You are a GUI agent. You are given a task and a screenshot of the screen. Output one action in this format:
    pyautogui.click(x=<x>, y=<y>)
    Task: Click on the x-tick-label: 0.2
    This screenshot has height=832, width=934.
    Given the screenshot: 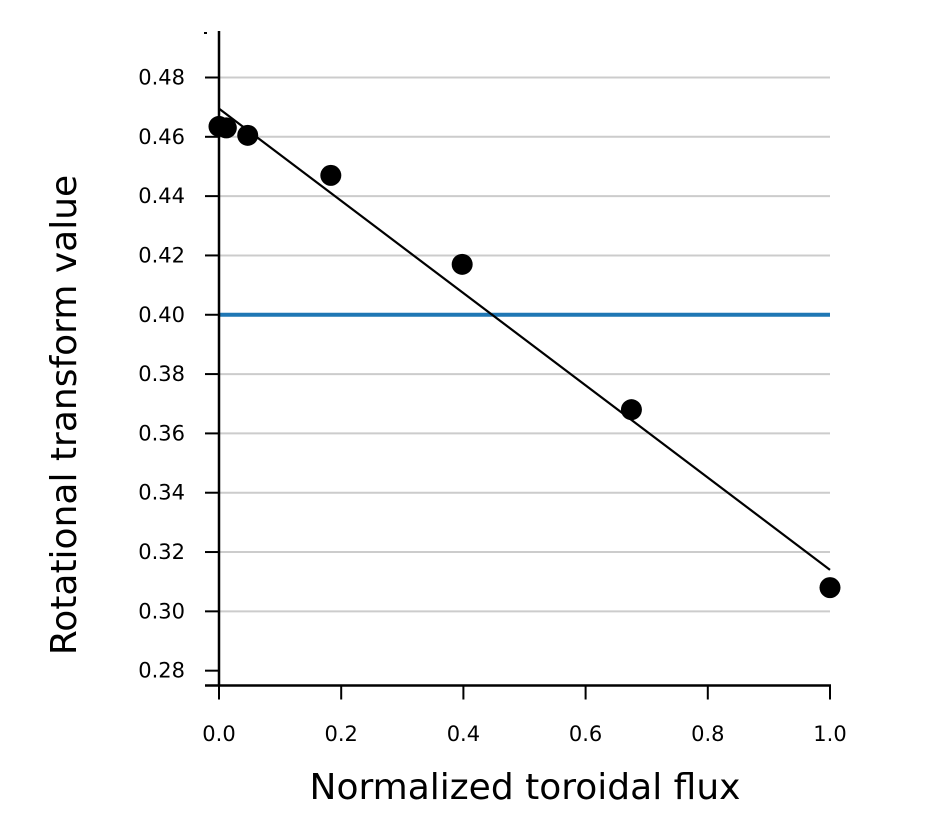 What is the action you would take?
    pyautogui.click(x=340, y=734)
    